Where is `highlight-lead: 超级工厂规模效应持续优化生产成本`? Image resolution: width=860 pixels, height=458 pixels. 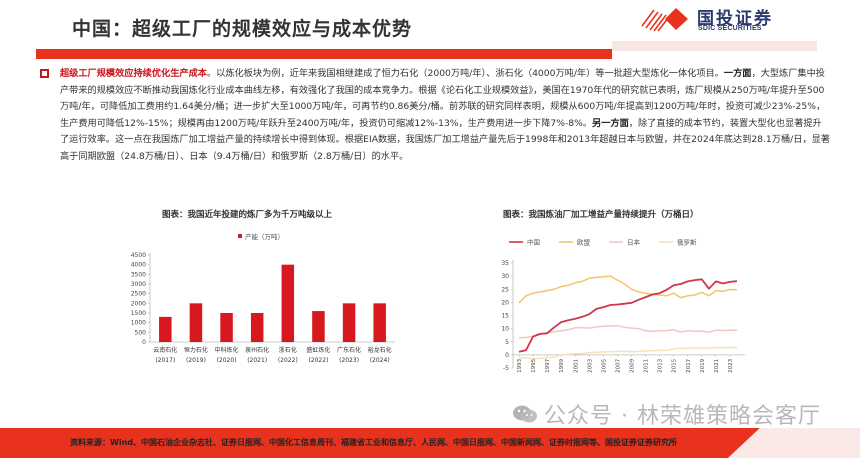 highlight-lead: 超级工厂规模效应持续优化生产成本 is located at coordinates (133, 73).